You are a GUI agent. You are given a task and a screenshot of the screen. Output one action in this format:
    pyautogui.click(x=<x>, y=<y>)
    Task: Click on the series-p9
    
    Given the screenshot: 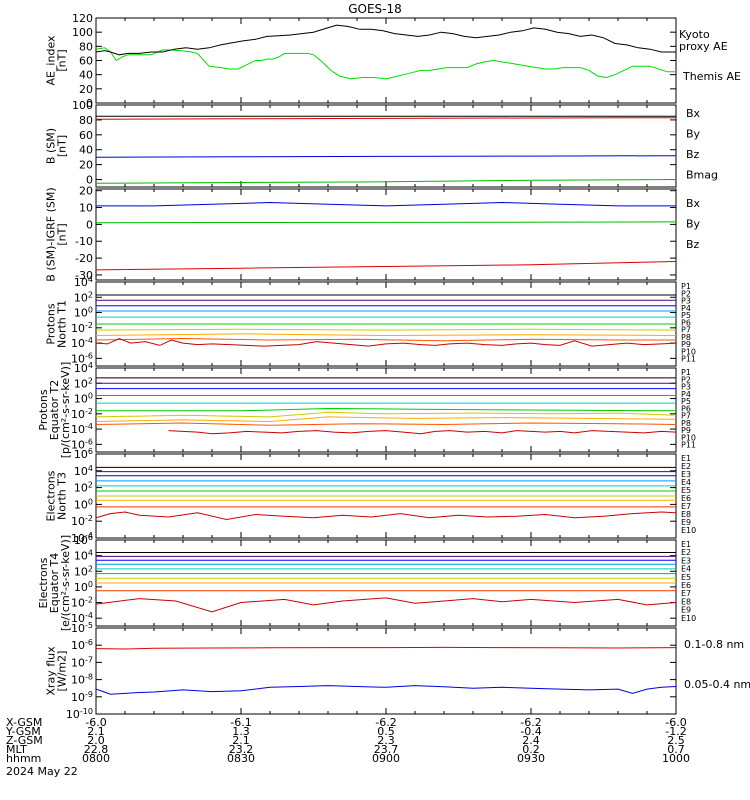 What is the action you would take?
    pyautogui.click(x=386, y=339)
    